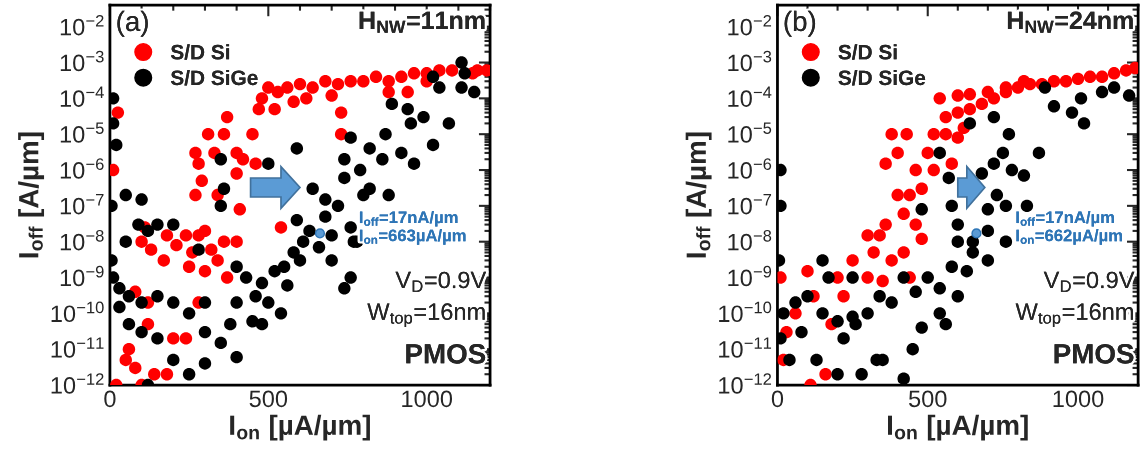 The image size is (1145, 465). What do you see at coordinates (132, 23) in the screenshot?
I see `annotation: (a)` at bounding box center [132, 23].